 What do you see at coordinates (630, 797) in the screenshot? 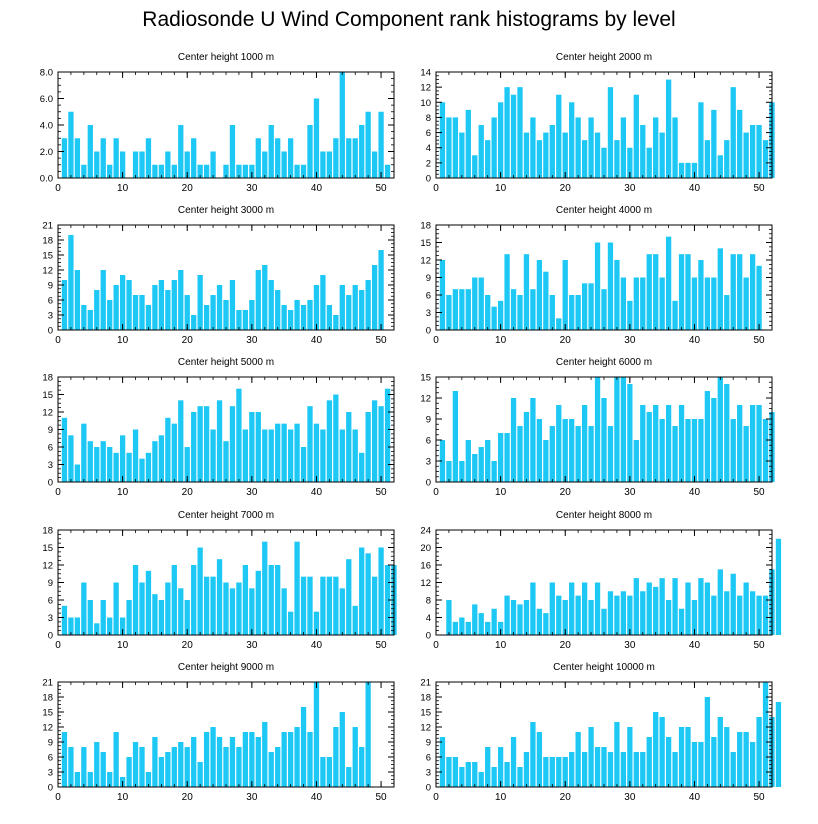
I see `x-tick-label: 30` at bounding box center [630, 797].